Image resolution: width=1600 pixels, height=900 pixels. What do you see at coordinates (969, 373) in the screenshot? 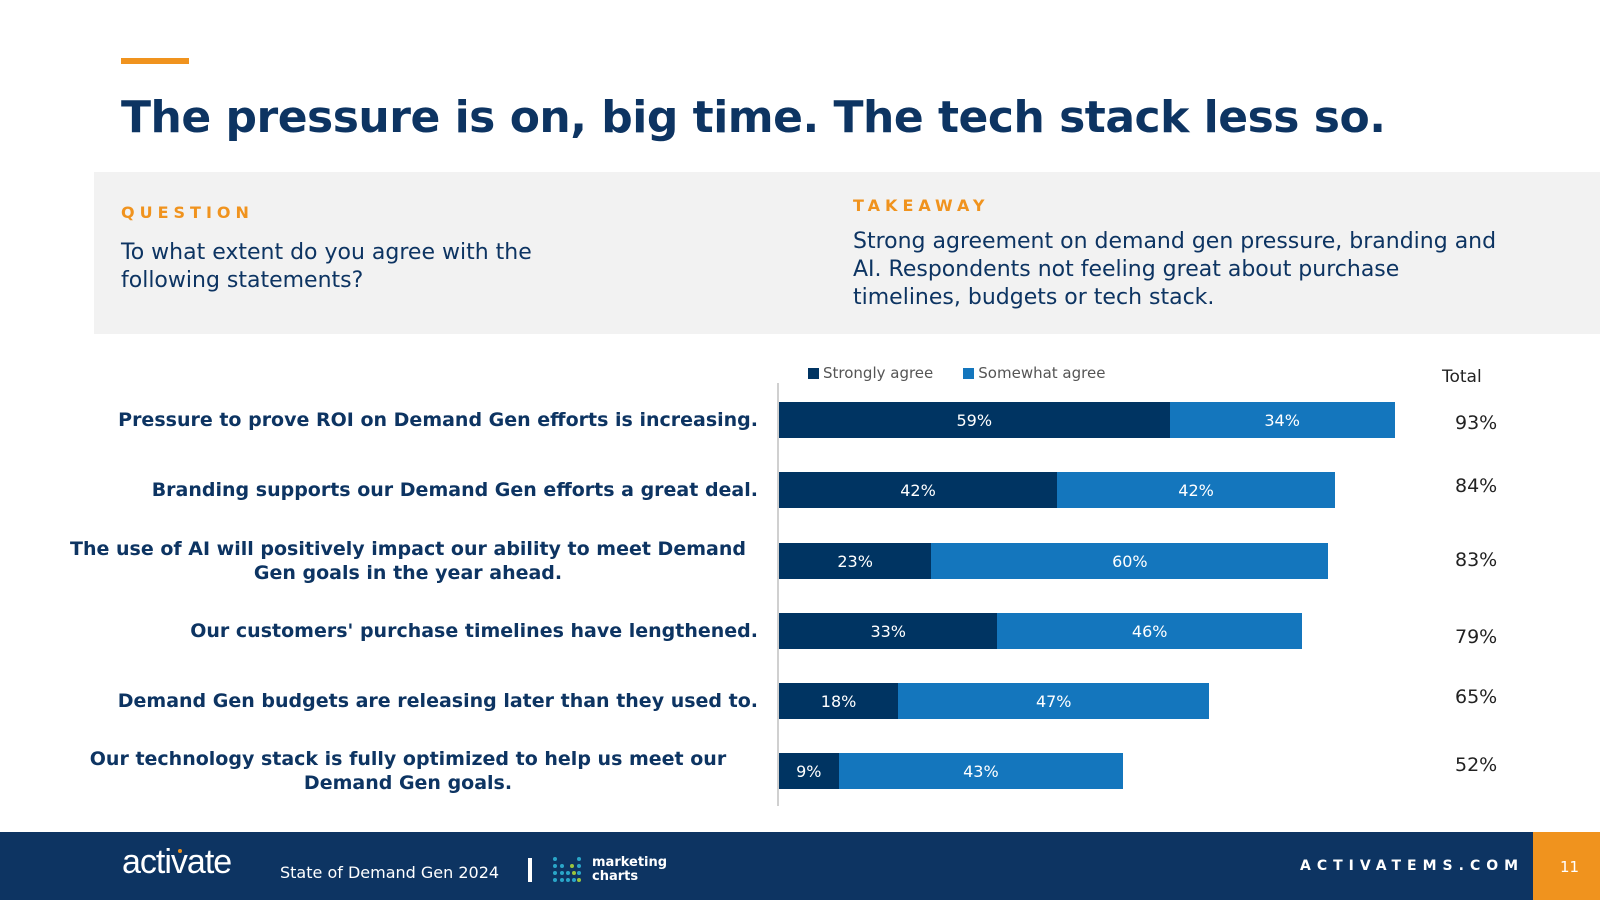
I see `legend-swatch-somewhat-agree` at bounding box center [969, 373].